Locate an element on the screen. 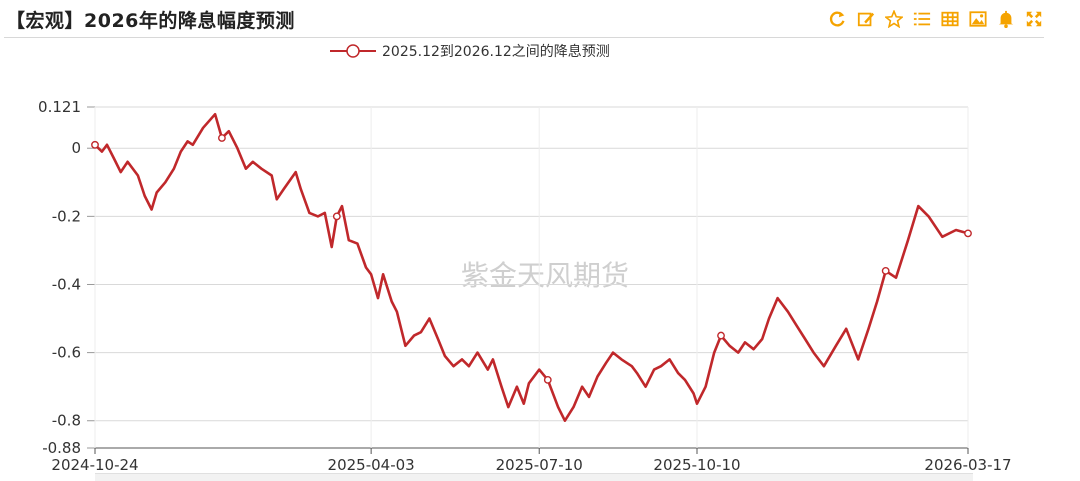  fullscreen-icon is located at coordinates (1034, 19).